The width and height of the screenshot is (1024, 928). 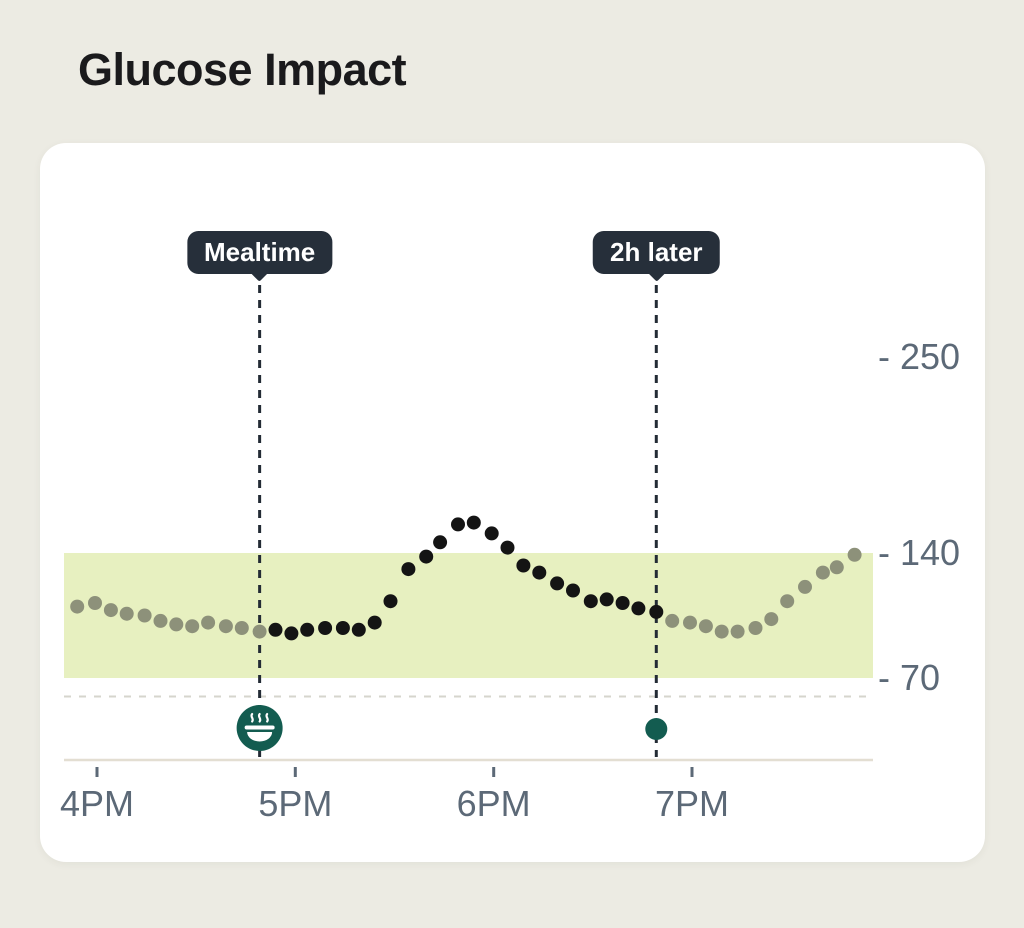 What do you see at coordinates (451, 728) in the screenshot?
I see `marker-icons` at bounding box center [451, 728].